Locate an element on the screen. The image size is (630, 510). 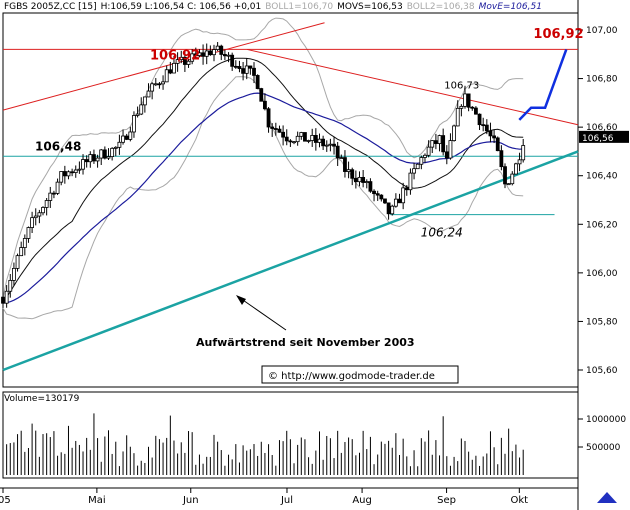
y-tick-label: 106,00 is located at coordinates (602, 274).